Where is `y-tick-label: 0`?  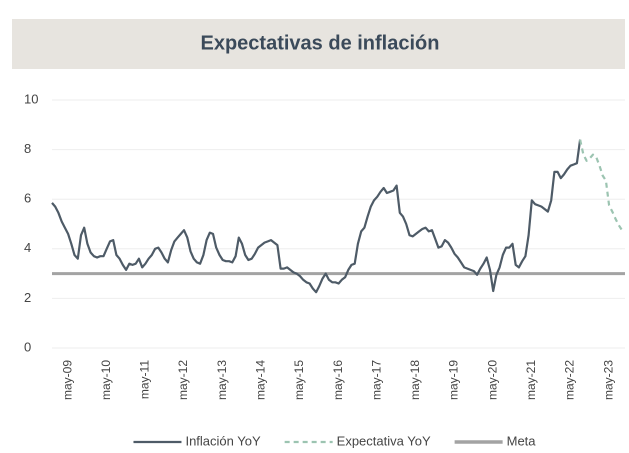 y-tick-label: 0 is located at coordinates (27, 346).